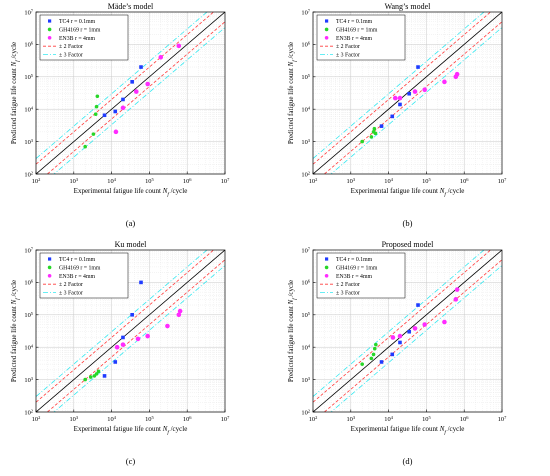  What do you see at coordinates (350, 181) in the screenshot?
I see `x-tick-label: 10³` at bounding box center [350, 181].